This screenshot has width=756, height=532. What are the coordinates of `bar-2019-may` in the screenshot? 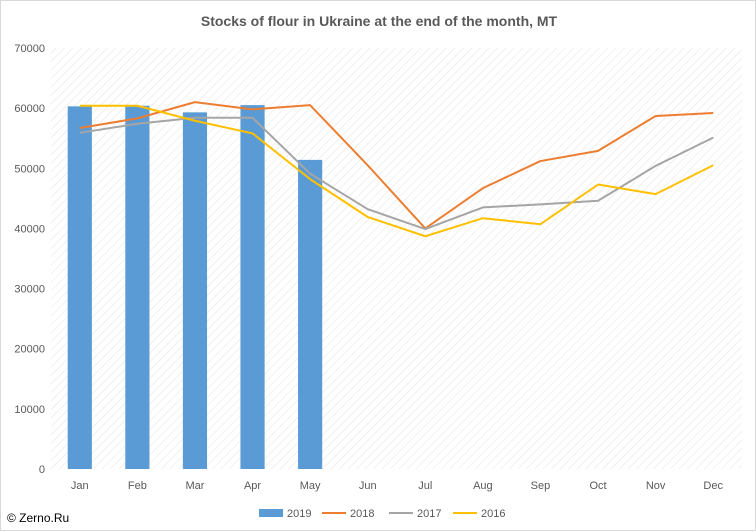 It's located at (310, 314).